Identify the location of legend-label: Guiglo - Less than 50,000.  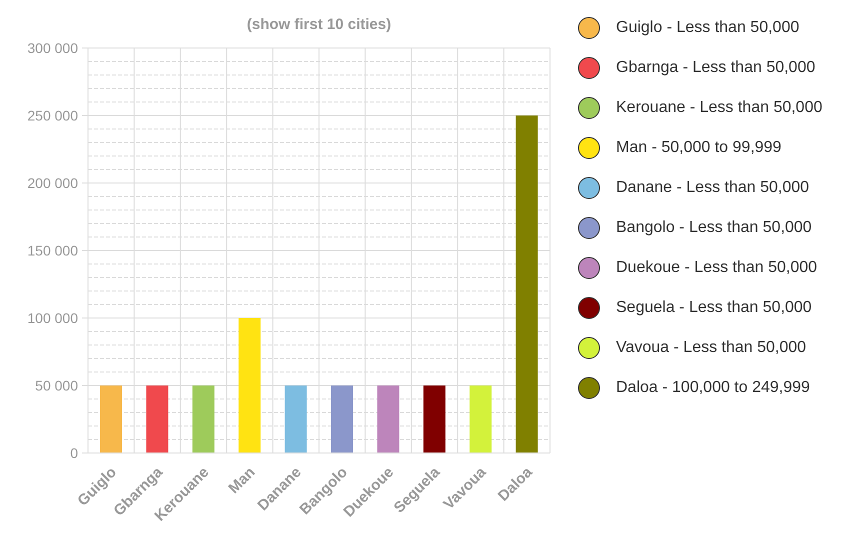
(708, 28).